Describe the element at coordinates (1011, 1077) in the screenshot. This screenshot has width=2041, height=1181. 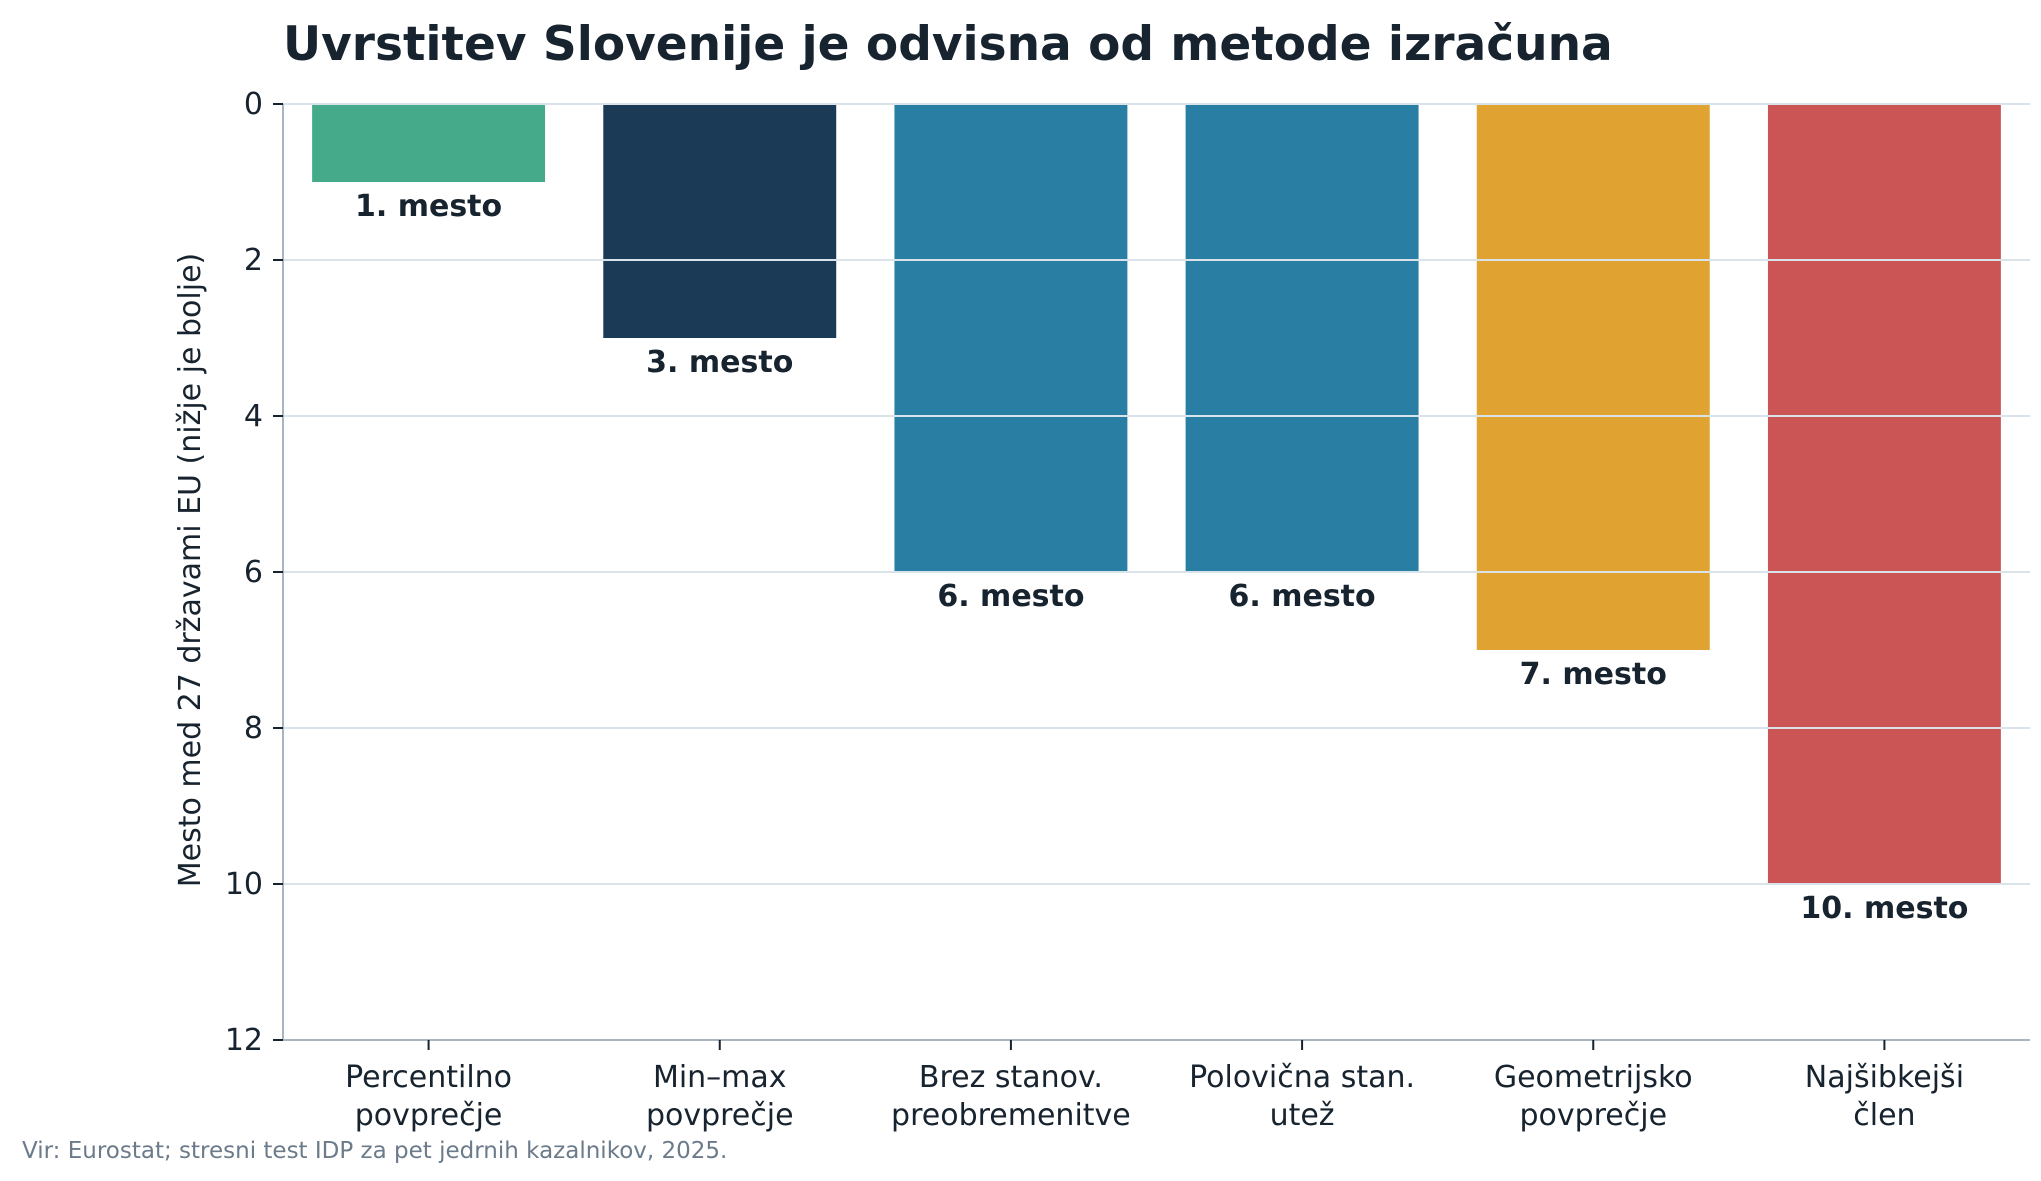
I see `x-tick-label-line: Brez stanov.` at that location.